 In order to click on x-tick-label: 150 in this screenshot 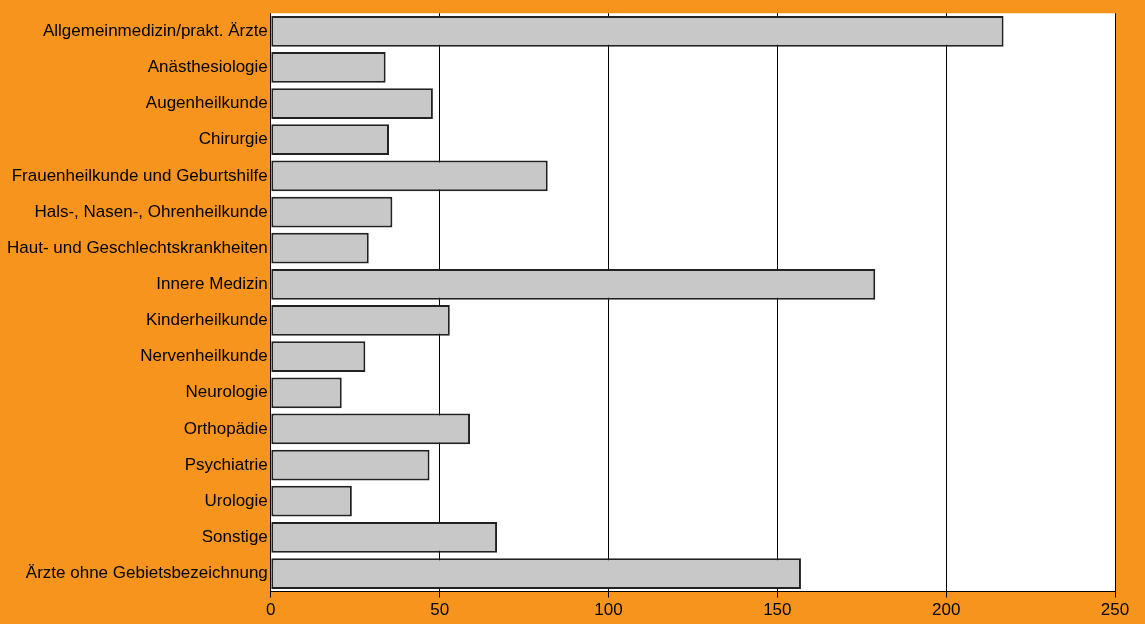, I will do `click(777, 610)`.